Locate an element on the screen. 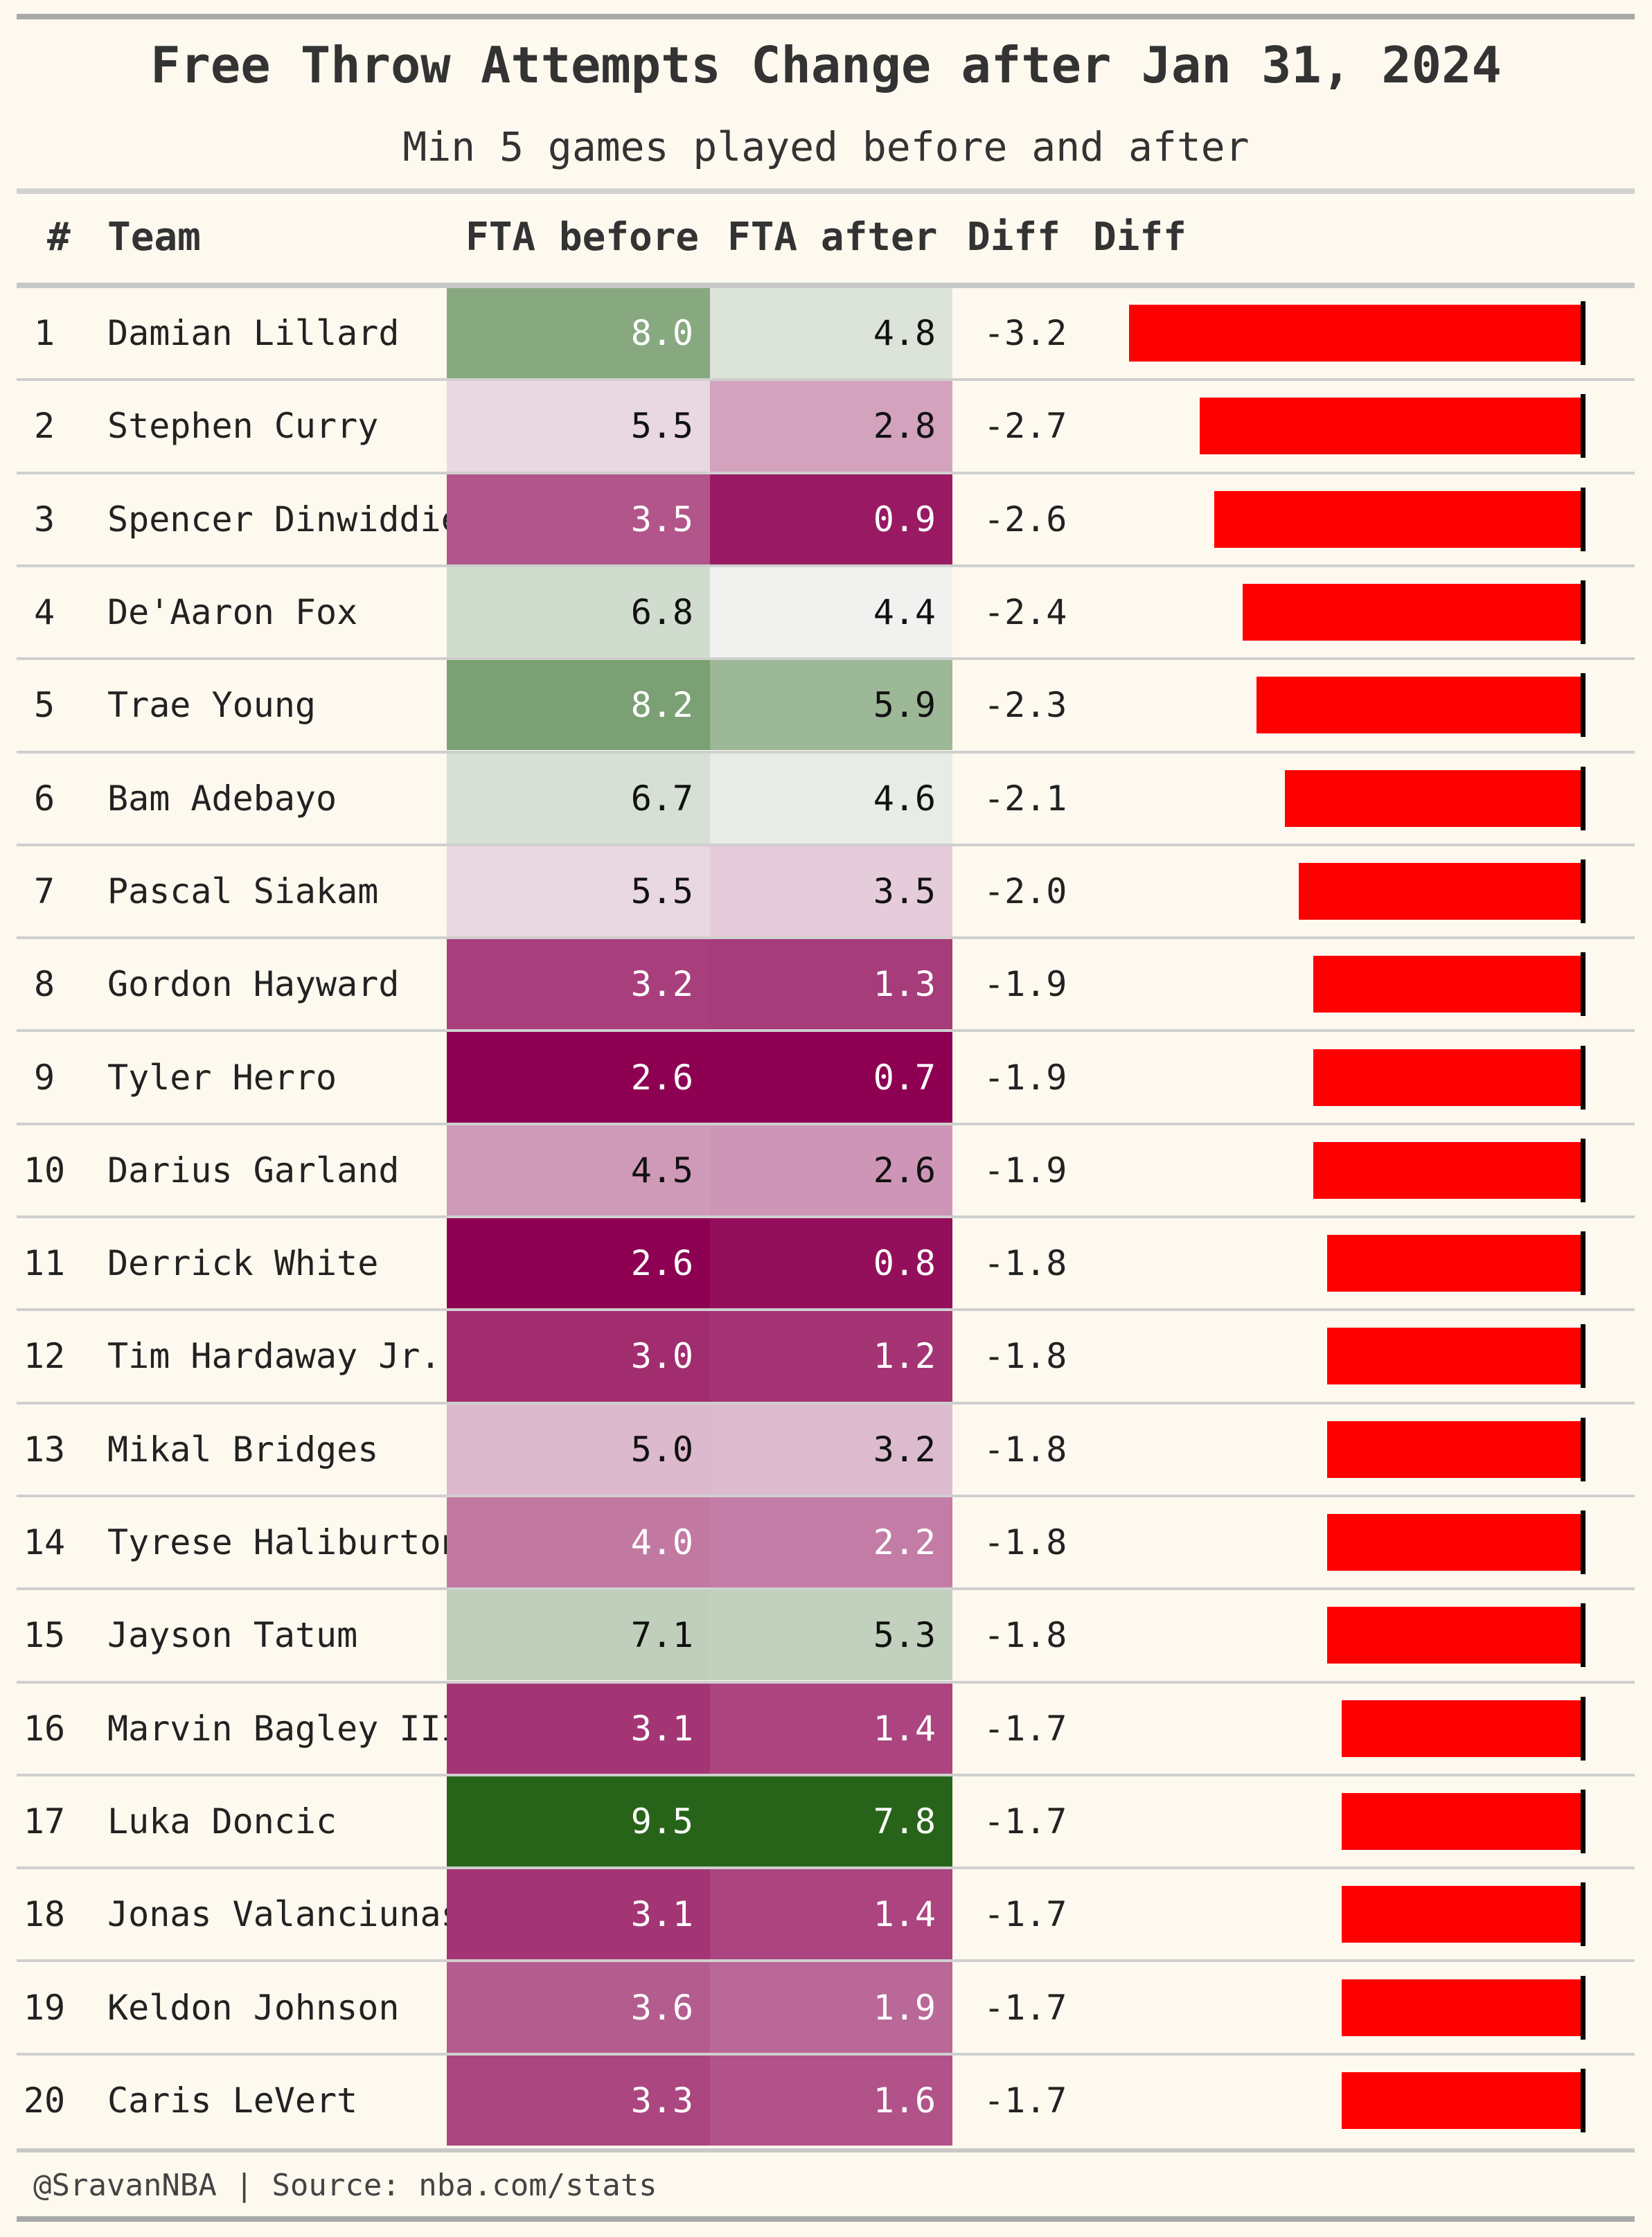 This screenshot has height=2237, width=1652. rank-cell: 14 is located at coordinates (45, 1542).